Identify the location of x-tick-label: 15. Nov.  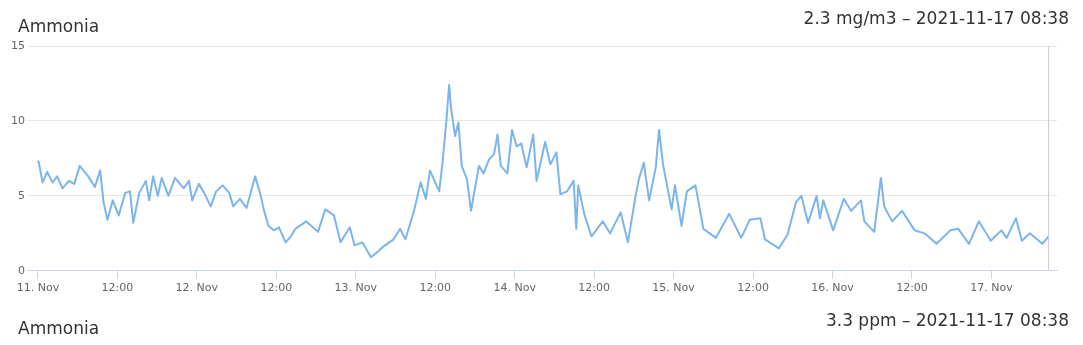
(674, 288).